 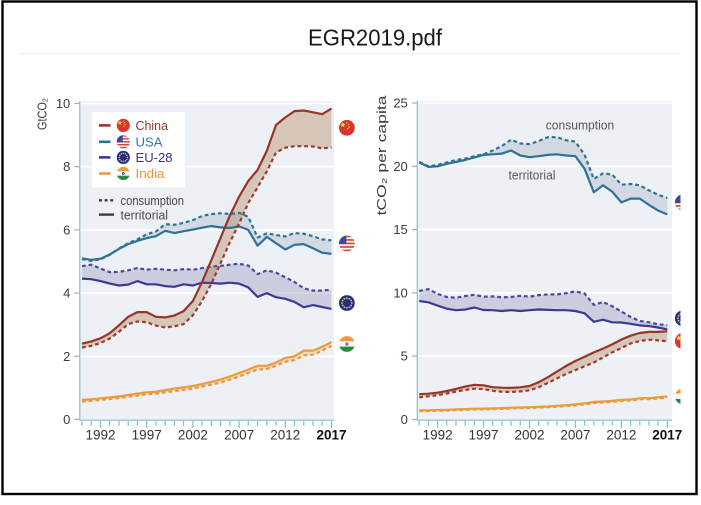 I want to click on svg-text: 8, so click(x=66, y=166).